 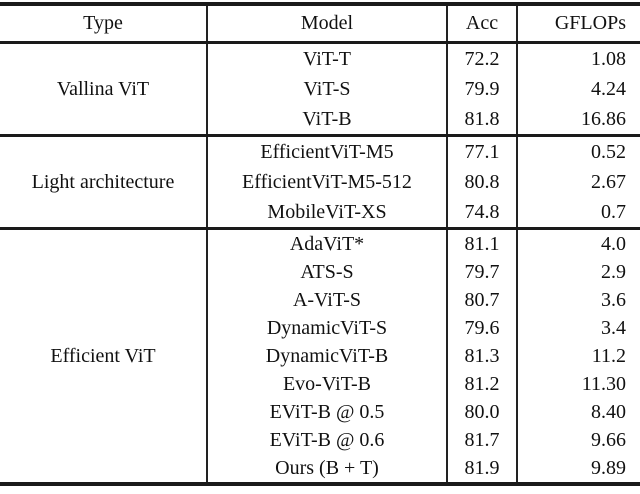 What do you see at coordinates (328, 384) in the screenshot?
I see `cell-model: Evo-ViT-B` at bounding box center [328, 384].